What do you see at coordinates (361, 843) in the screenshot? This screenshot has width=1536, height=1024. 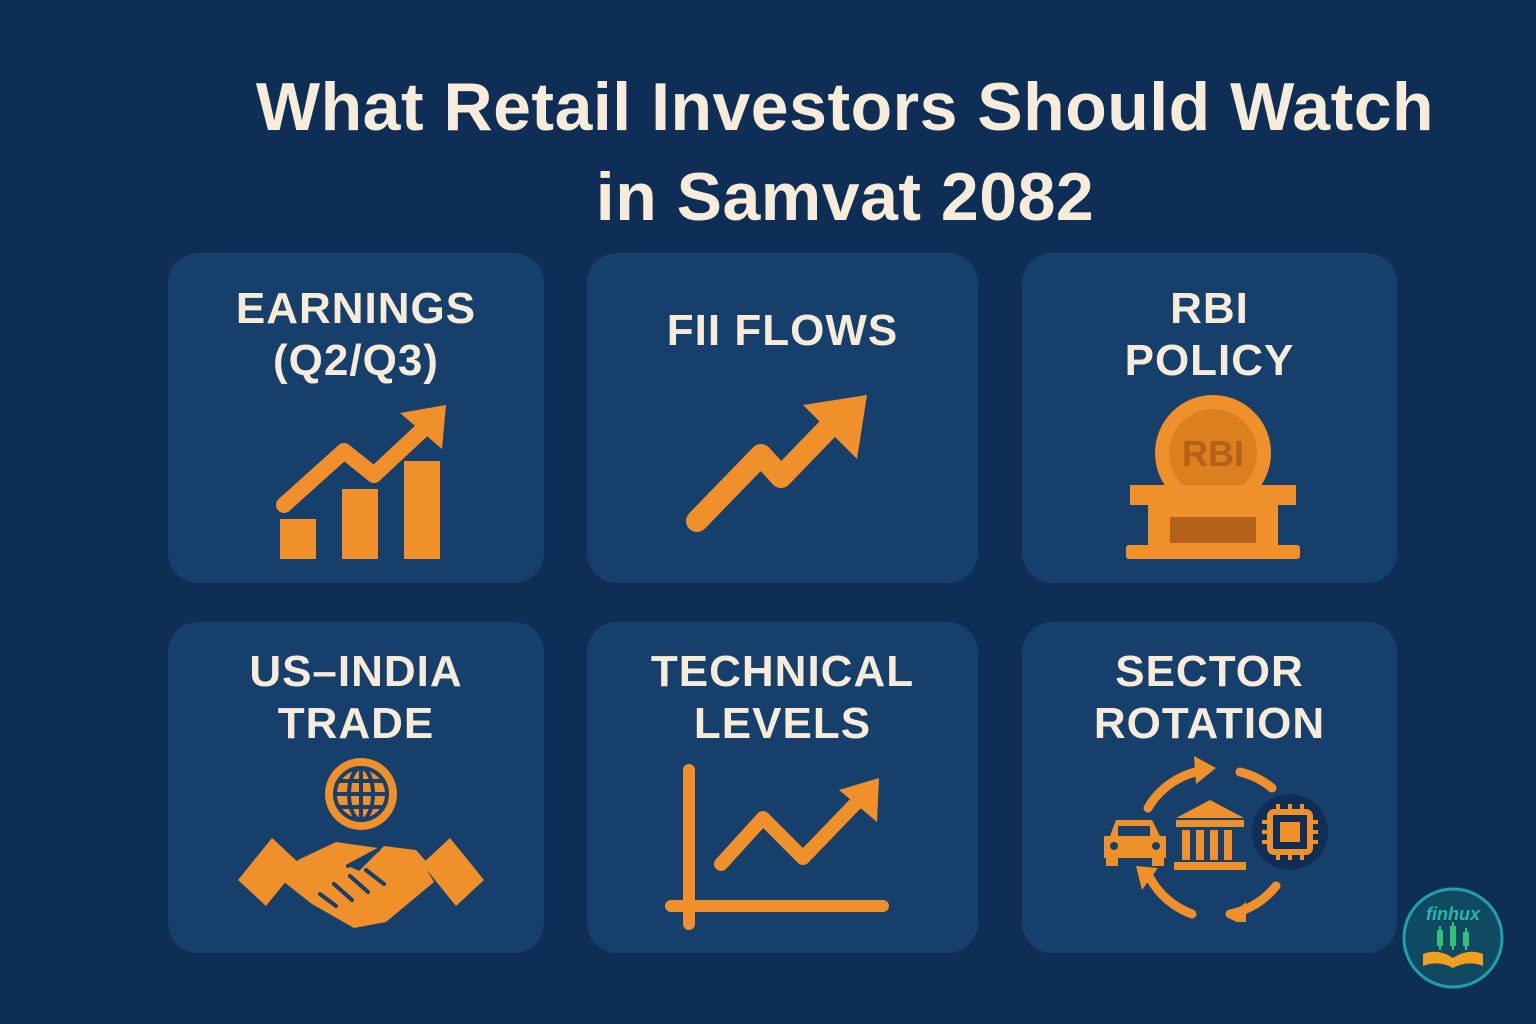 I see `handshake-globe-icon` at bounding box center [361, 843].